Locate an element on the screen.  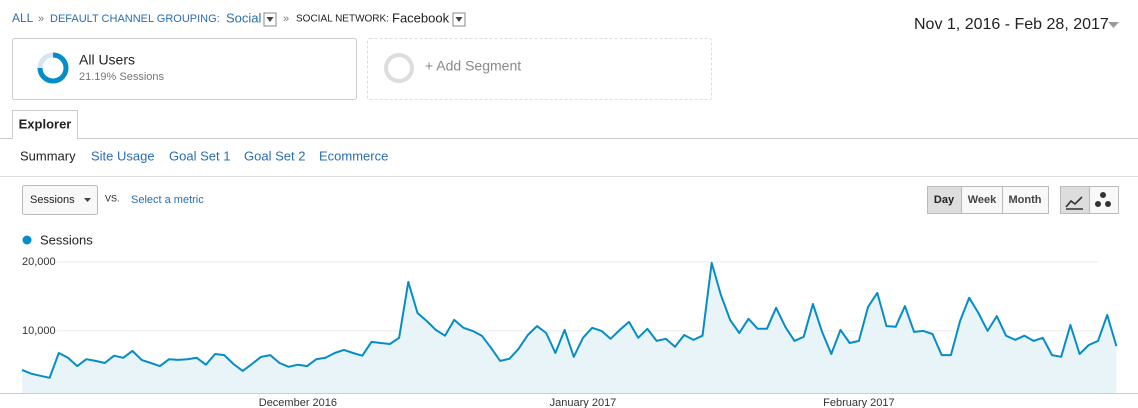
legend-label: Sessions is located at coordinates (66, 239).